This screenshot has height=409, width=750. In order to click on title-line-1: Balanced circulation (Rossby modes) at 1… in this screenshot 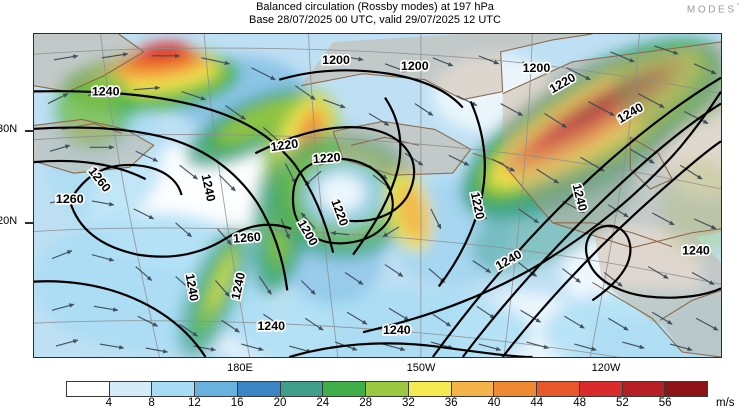, I will do `click(375, 7)`.